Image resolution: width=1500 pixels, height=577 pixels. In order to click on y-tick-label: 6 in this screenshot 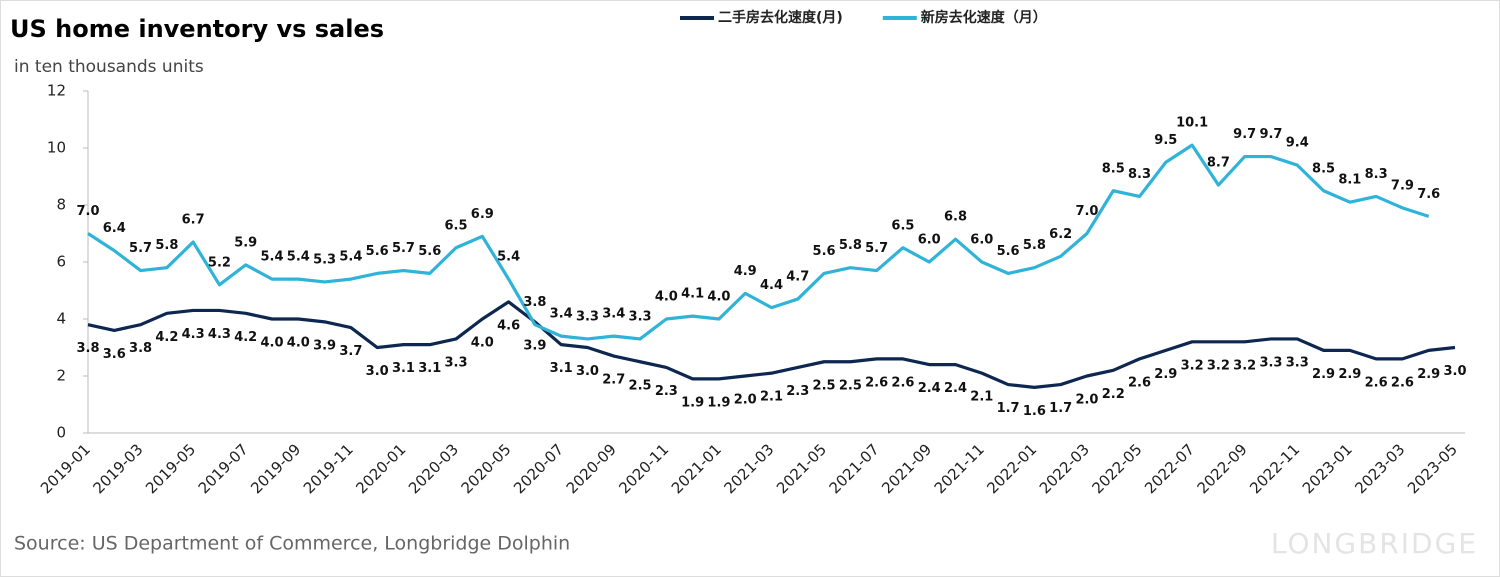, I will do `click(61, 262)`.